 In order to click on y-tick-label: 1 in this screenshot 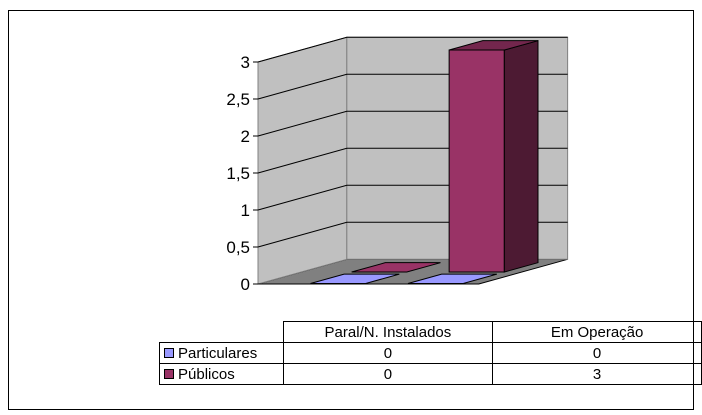, I will do `click(245, 210)`.